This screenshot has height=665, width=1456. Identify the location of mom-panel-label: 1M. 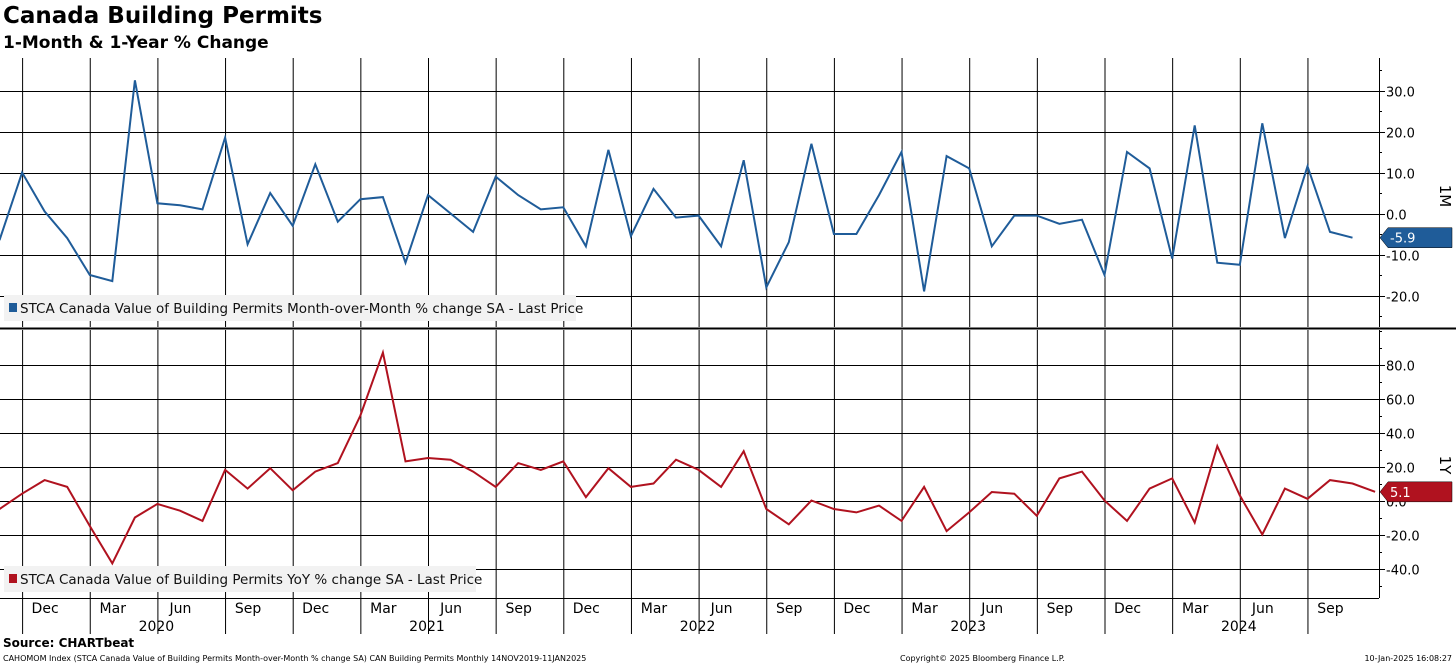
(1445, 196).